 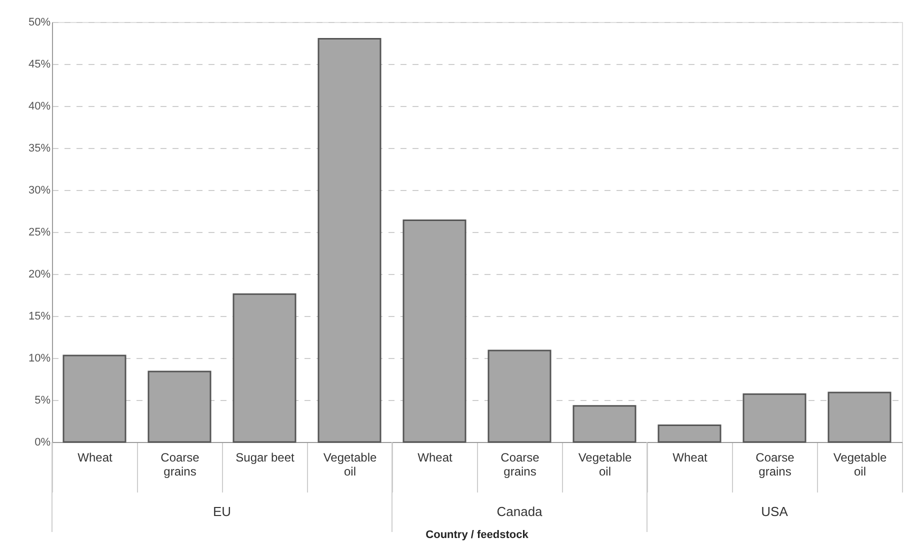 I want to click on y-tick-label: 10%, so click(x=39, y=358).